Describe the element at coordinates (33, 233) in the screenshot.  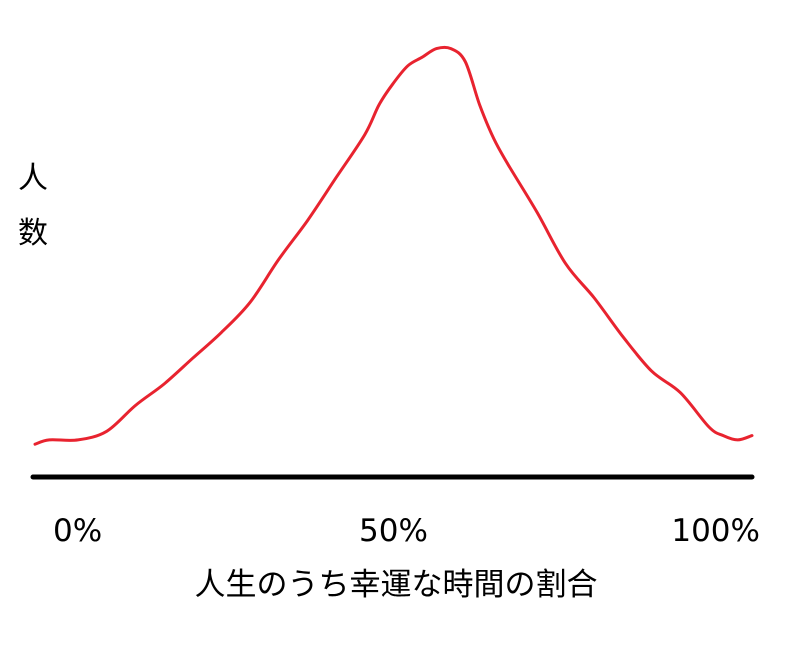
I see `y-axis-label-char-2: 数` at that location.